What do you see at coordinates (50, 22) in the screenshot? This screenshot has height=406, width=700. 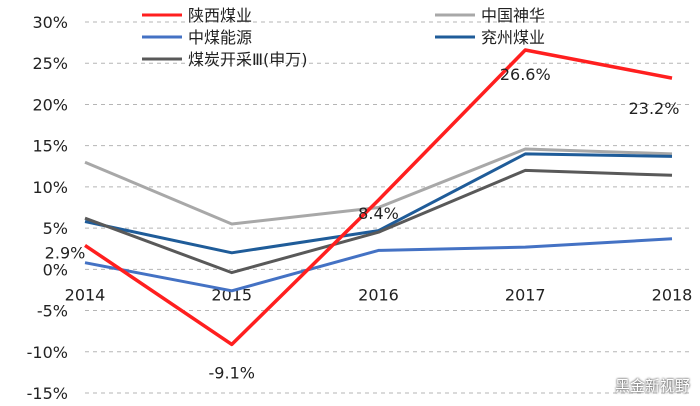 I see `y-tick-label: 30%` at bounding box center [50, 22].